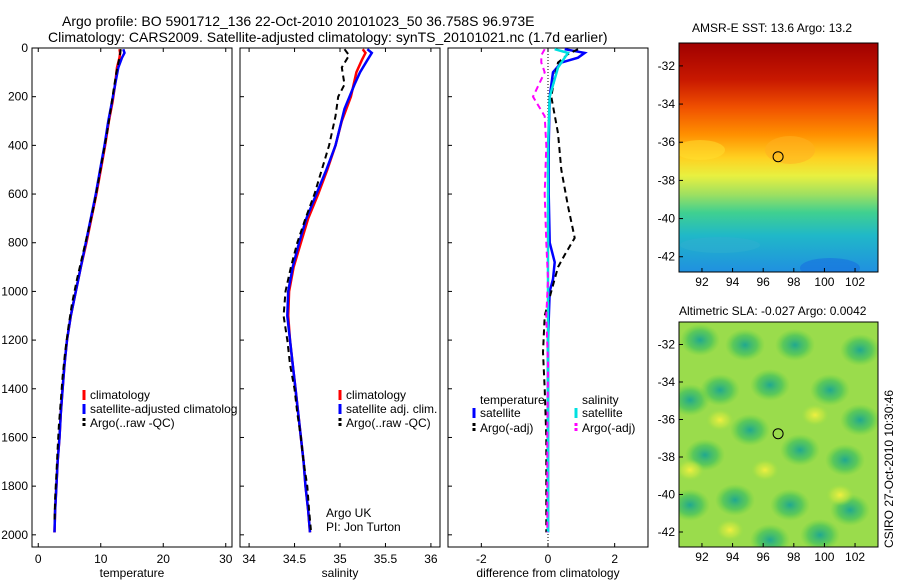 Image resolution: width=900 pixels, height=580 pixels. Describe the element at coordinates (363, 527) in the screenshot. I see `panel-annotation: PI: Jon Turton` at that location.